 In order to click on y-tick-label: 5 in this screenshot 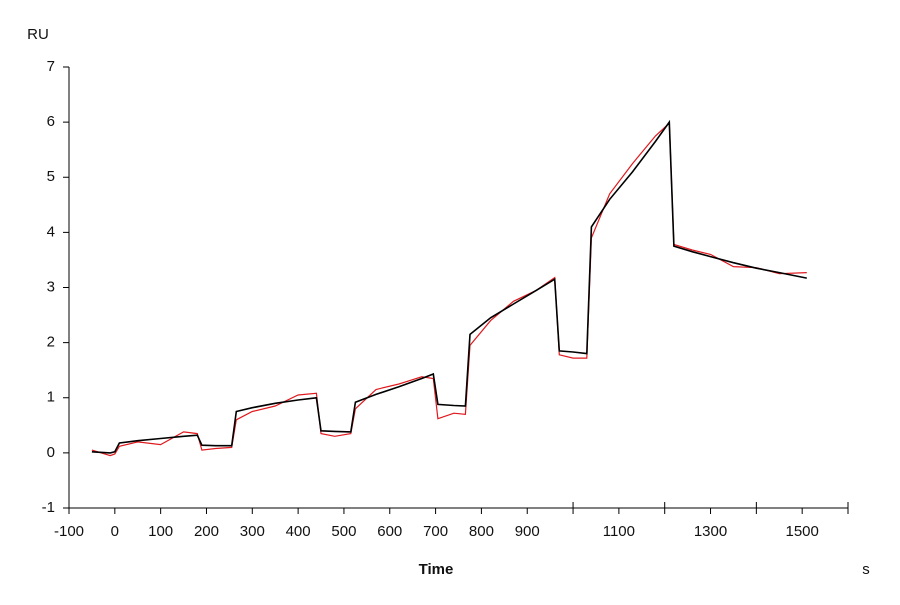, I will do `click(51, 176)`.